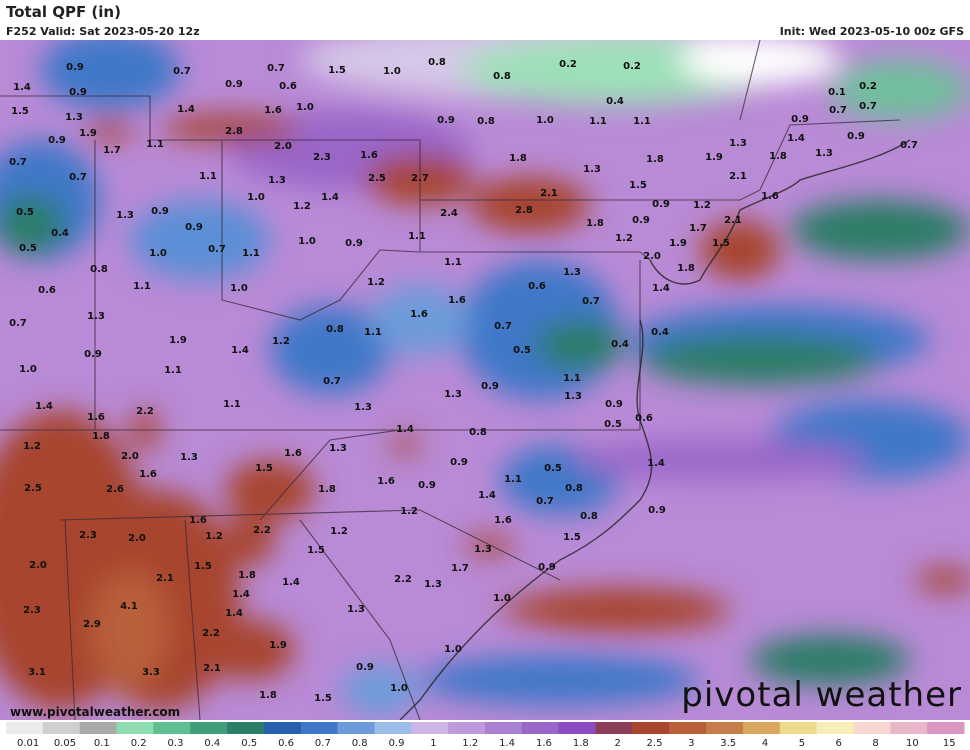 The image size is (970, 750). Describe the element at coordinates (249, 743) in the screenshot. I see `colorbar-label: 0.5` at that location.